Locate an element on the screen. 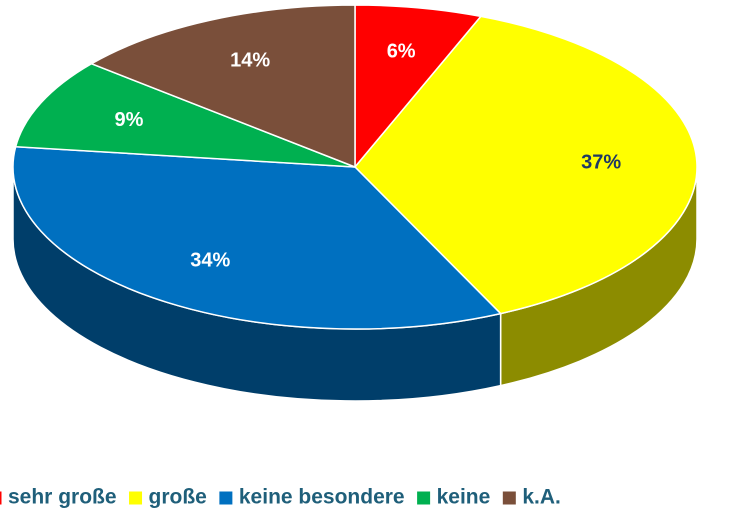 This screenshot has width=730, height=519. slice-label: 14% is located at coordinates (250, 61).